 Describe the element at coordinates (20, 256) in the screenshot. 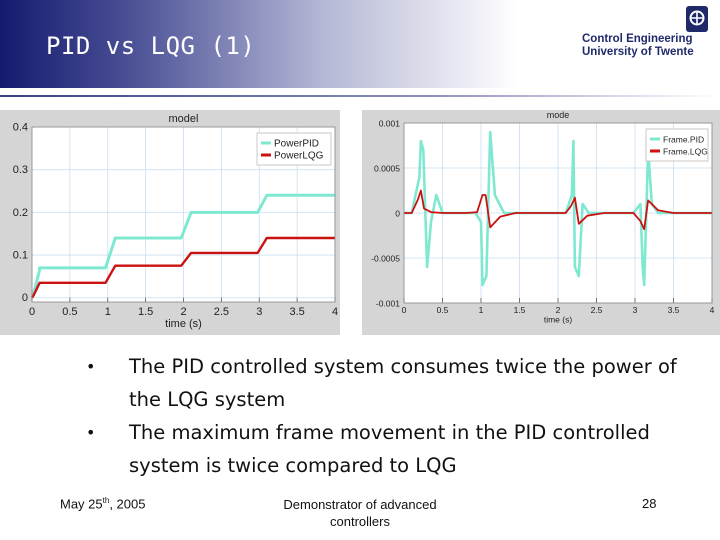

I see `y-tick-label: 0.1` at that location.